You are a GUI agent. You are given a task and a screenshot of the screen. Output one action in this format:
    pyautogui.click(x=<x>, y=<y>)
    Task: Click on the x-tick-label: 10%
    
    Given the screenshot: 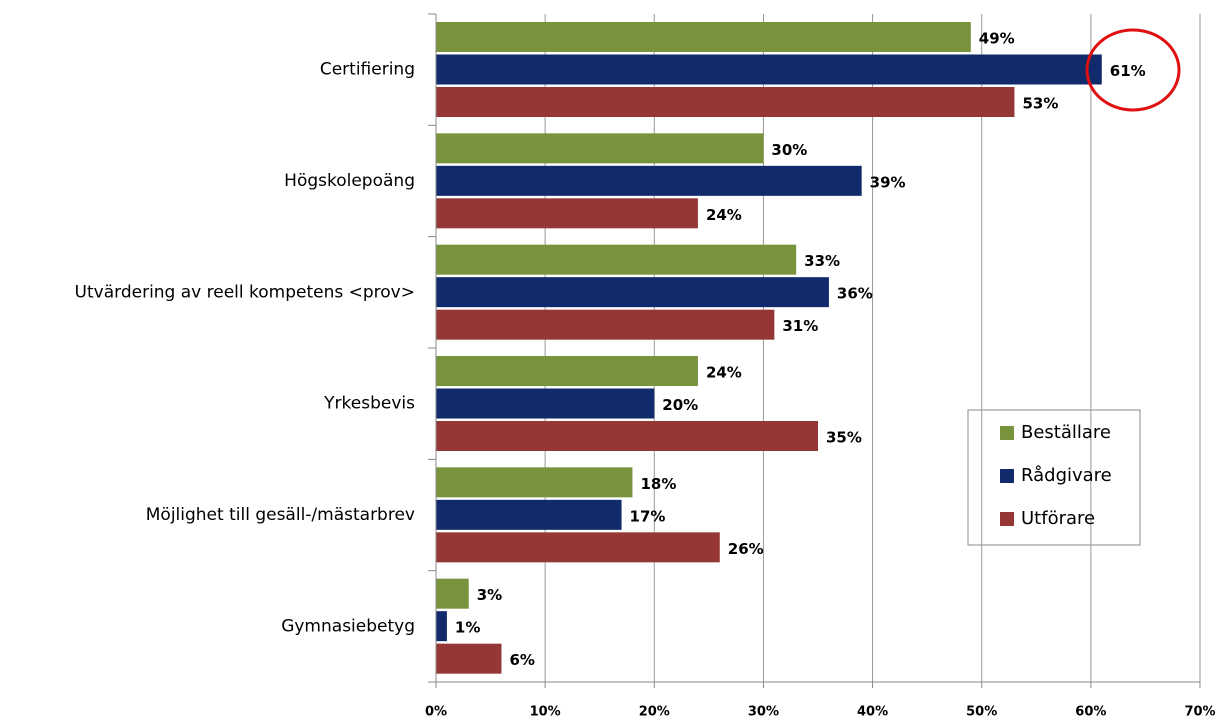 What is the action you would take?
    pyautogui.click(x=545, y=712)
    